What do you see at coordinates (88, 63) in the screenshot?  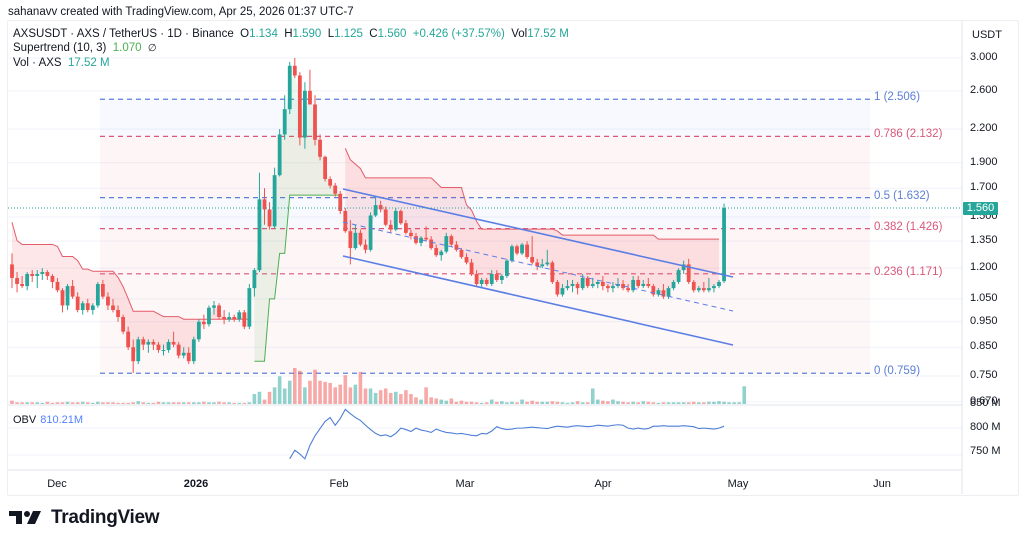 I see `volume-indicator-value: 17.52 M` at bounding box center [88, 63].